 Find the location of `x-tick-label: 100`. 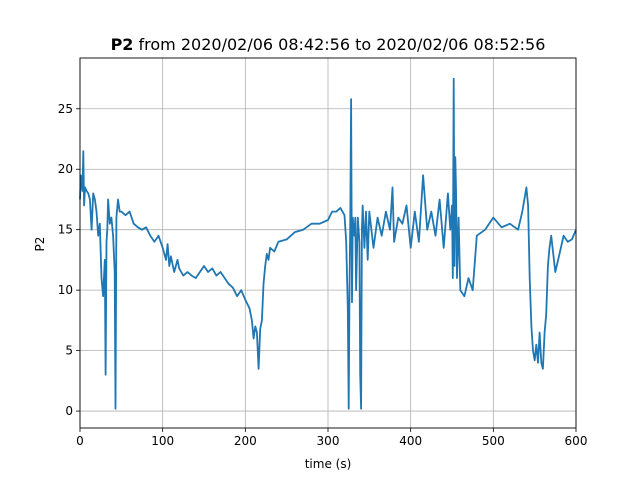

x-tick-label: 100 is located at coordinates (162, 441).